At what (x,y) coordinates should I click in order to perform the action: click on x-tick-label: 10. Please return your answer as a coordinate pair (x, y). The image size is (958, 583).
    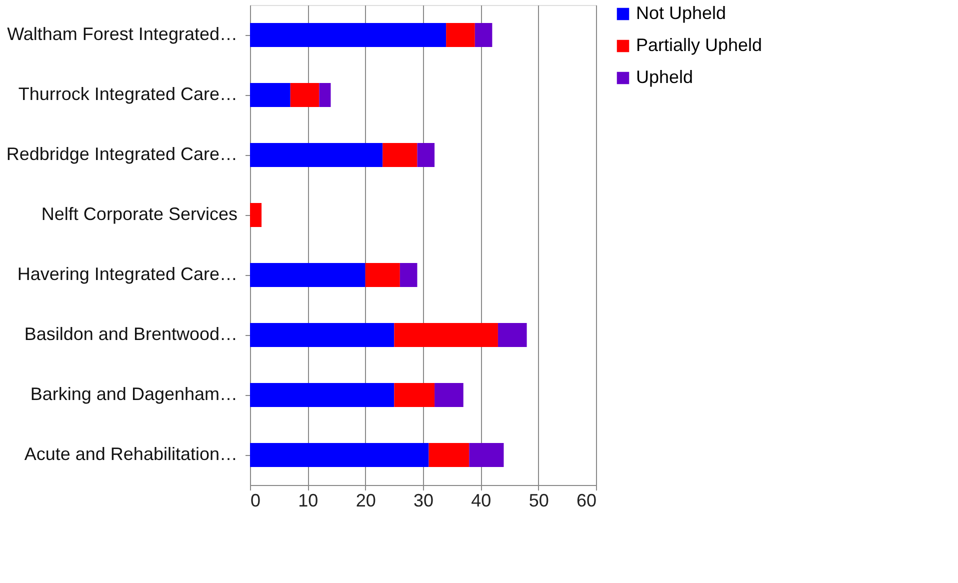
    Looking at the image, I should click on (308, 500).